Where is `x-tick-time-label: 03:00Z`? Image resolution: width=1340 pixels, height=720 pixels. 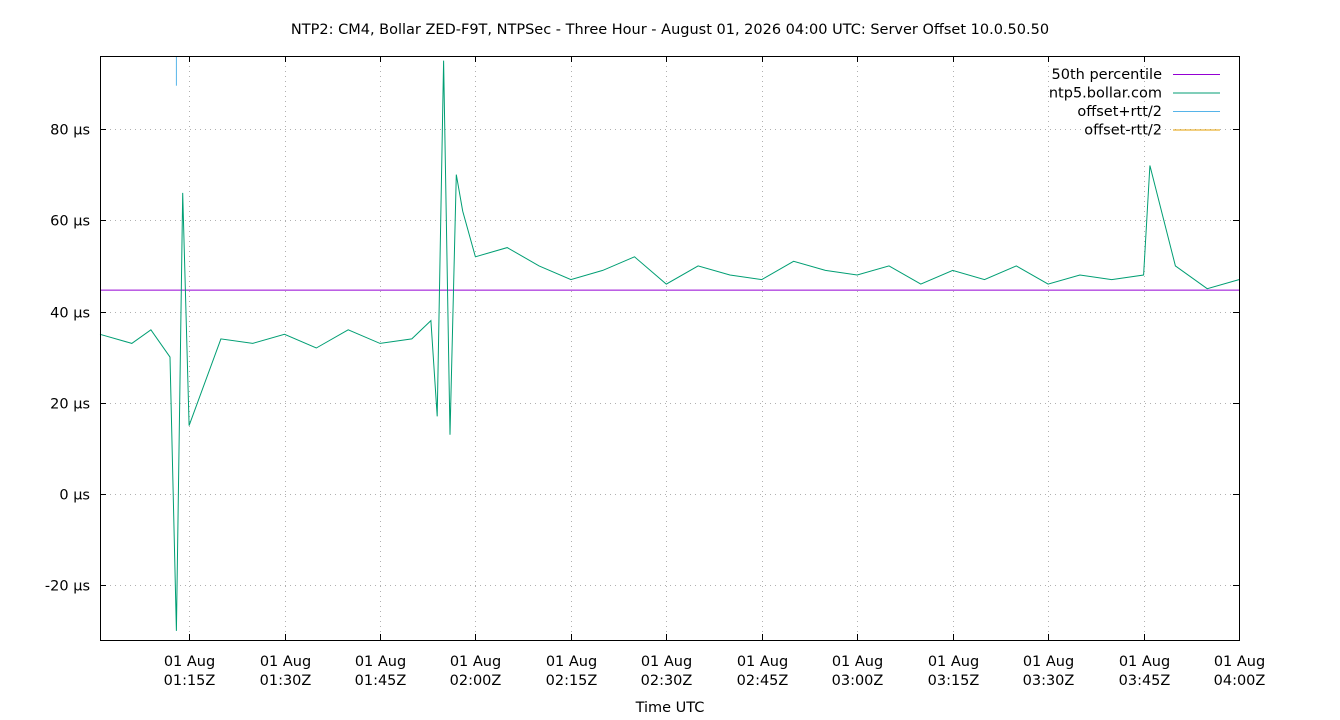
x-tick-time-label: 03:00Z is located at coordinates (858, 681).